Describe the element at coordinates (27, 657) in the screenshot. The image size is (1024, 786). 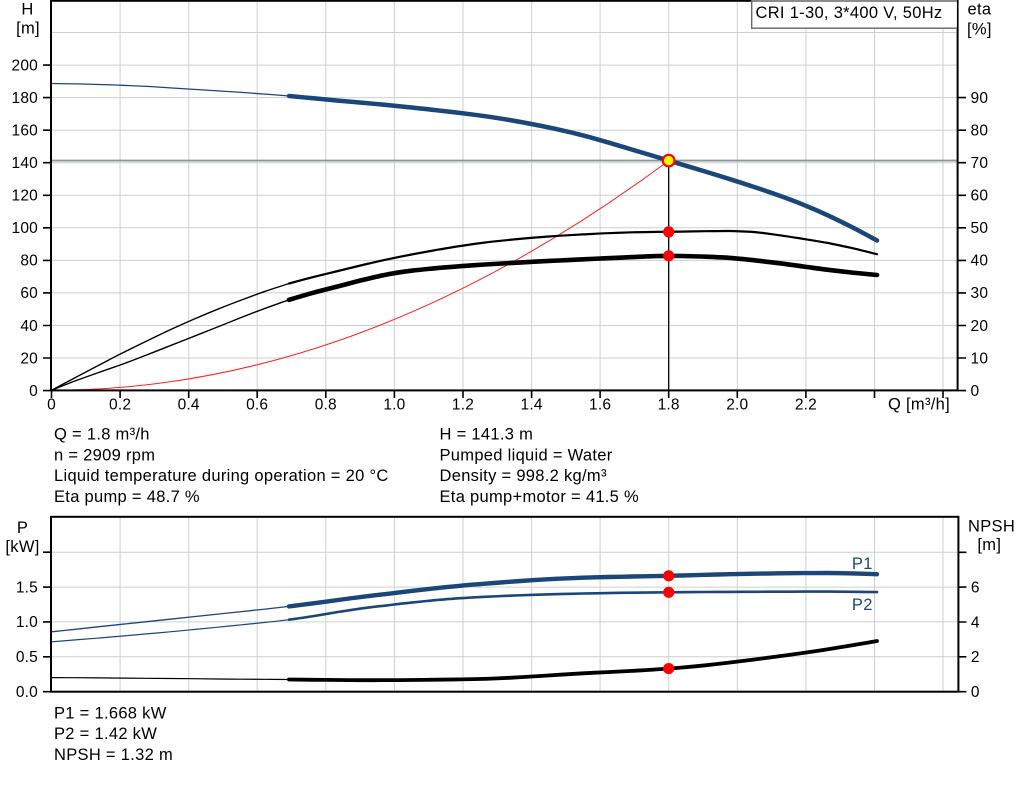
I see `svg-text: 0.5` at that location.